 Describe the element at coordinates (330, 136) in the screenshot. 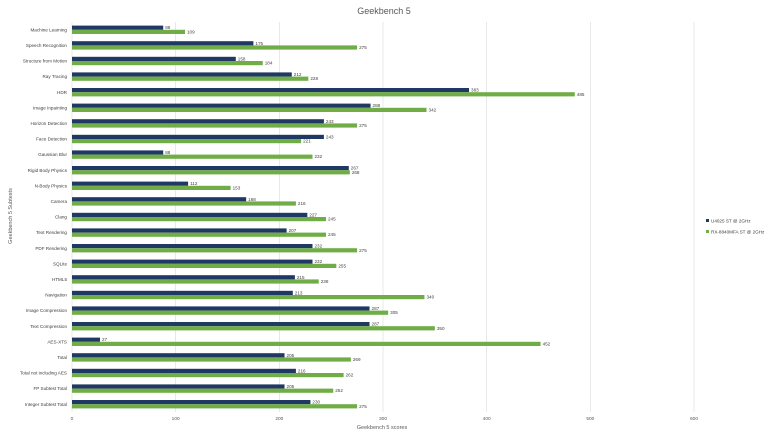

I see `data-label: 243` at that location.